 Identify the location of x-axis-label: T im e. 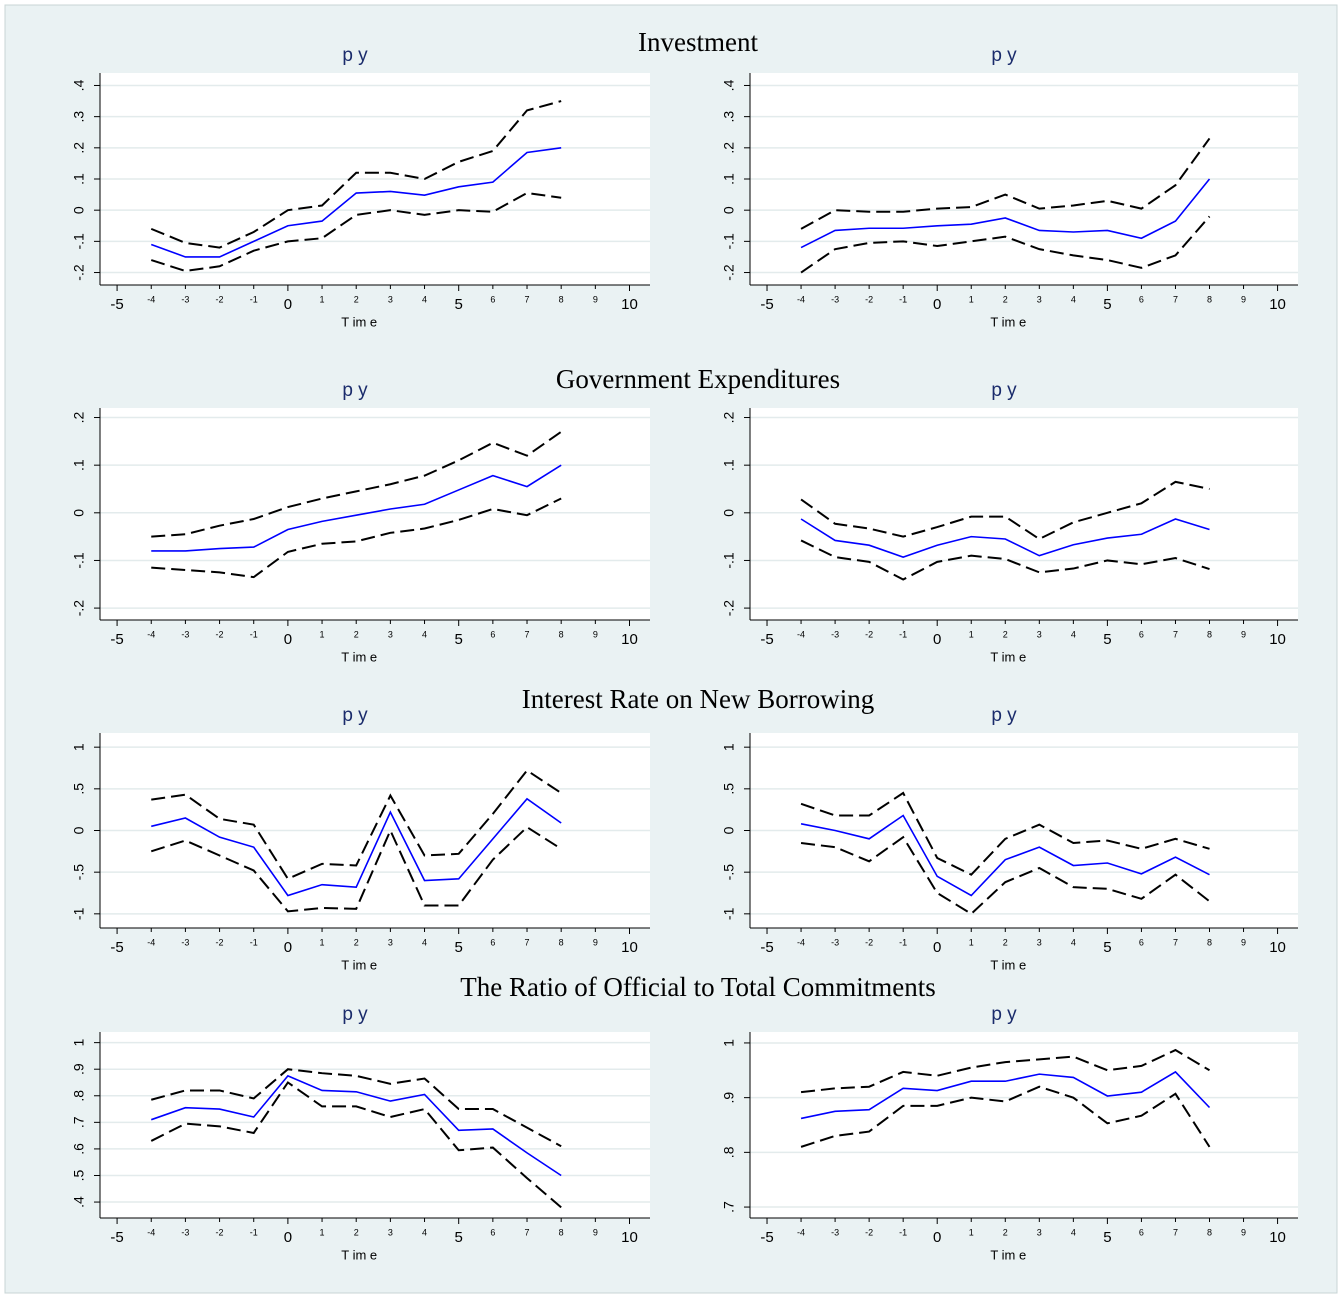
(359, 1254).